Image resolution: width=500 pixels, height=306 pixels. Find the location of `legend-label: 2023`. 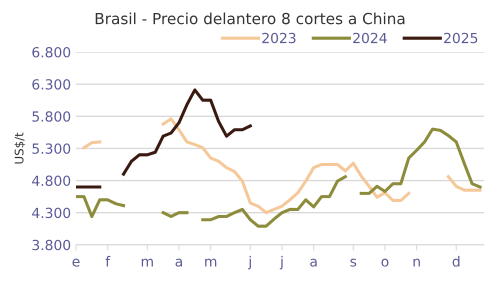

legend-label: 2023 is located at coordinates (279, 38).